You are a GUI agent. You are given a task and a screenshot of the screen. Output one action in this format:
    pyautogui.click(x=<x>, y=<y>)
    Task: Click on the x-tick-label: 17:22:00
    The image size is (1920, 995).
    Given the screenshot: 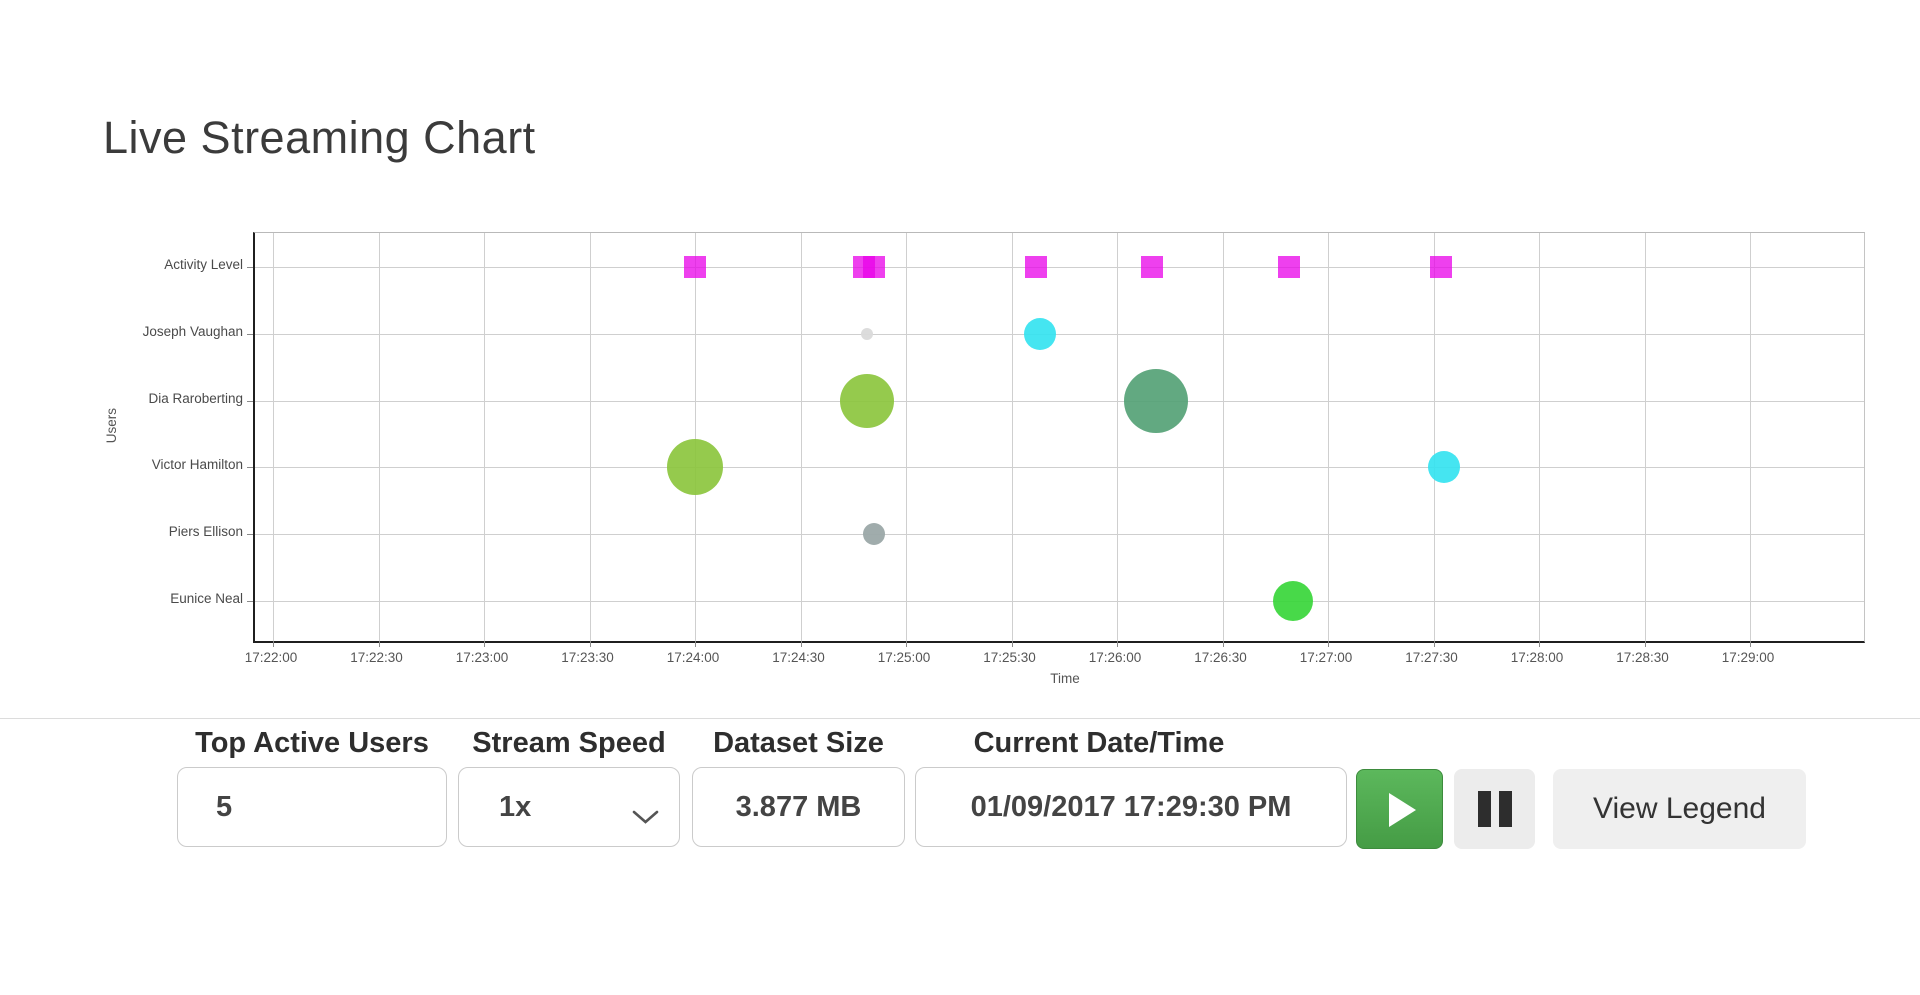 What is the action you would take?
    pyautogui.click(x=271, y=657)
    